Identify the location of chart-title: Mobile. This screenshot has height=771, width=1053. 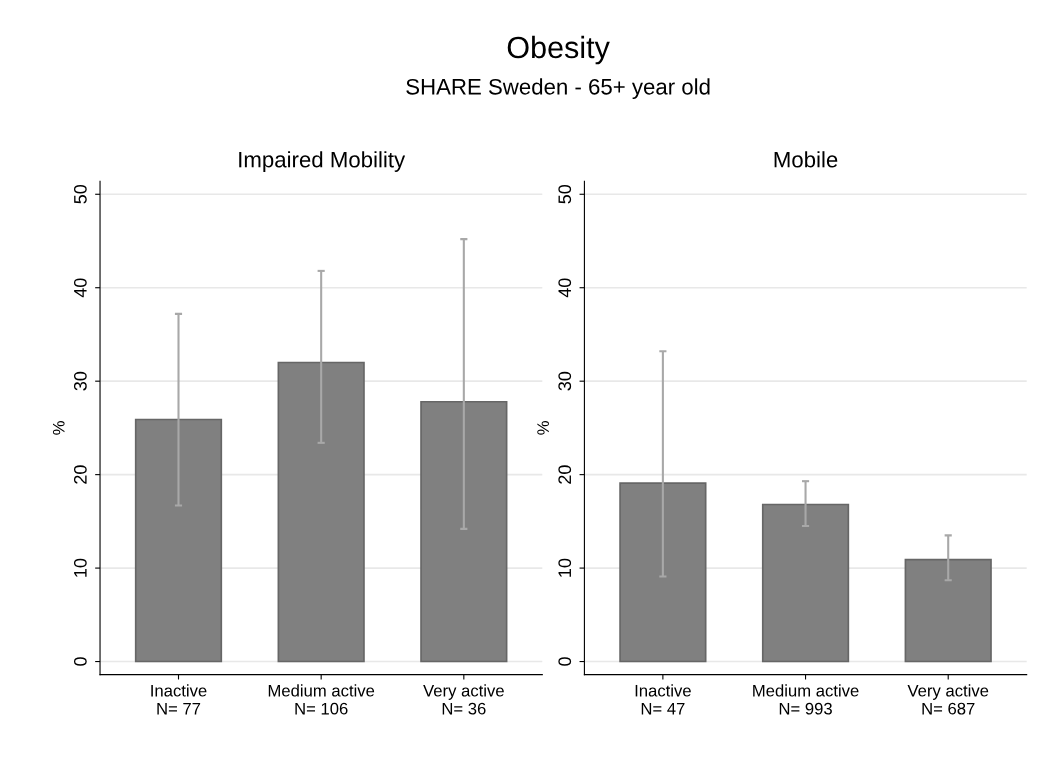
(806, 159).